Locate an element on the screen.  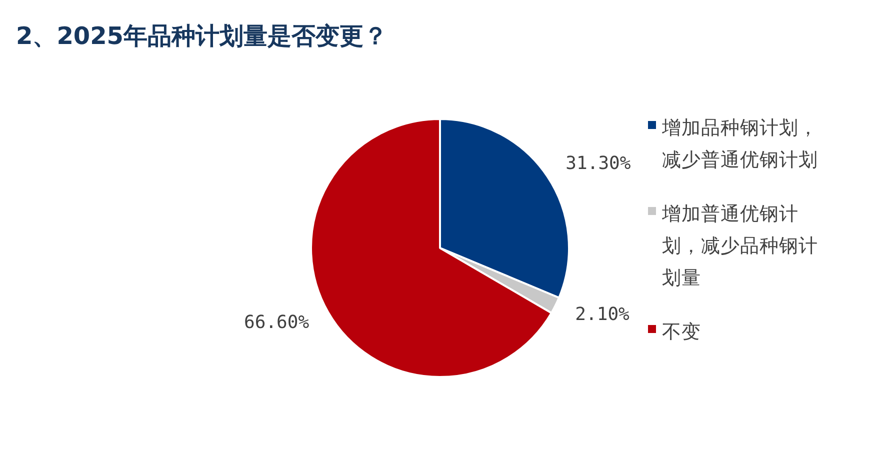
legend-label: 不变 is located at coordinates (682, 332).